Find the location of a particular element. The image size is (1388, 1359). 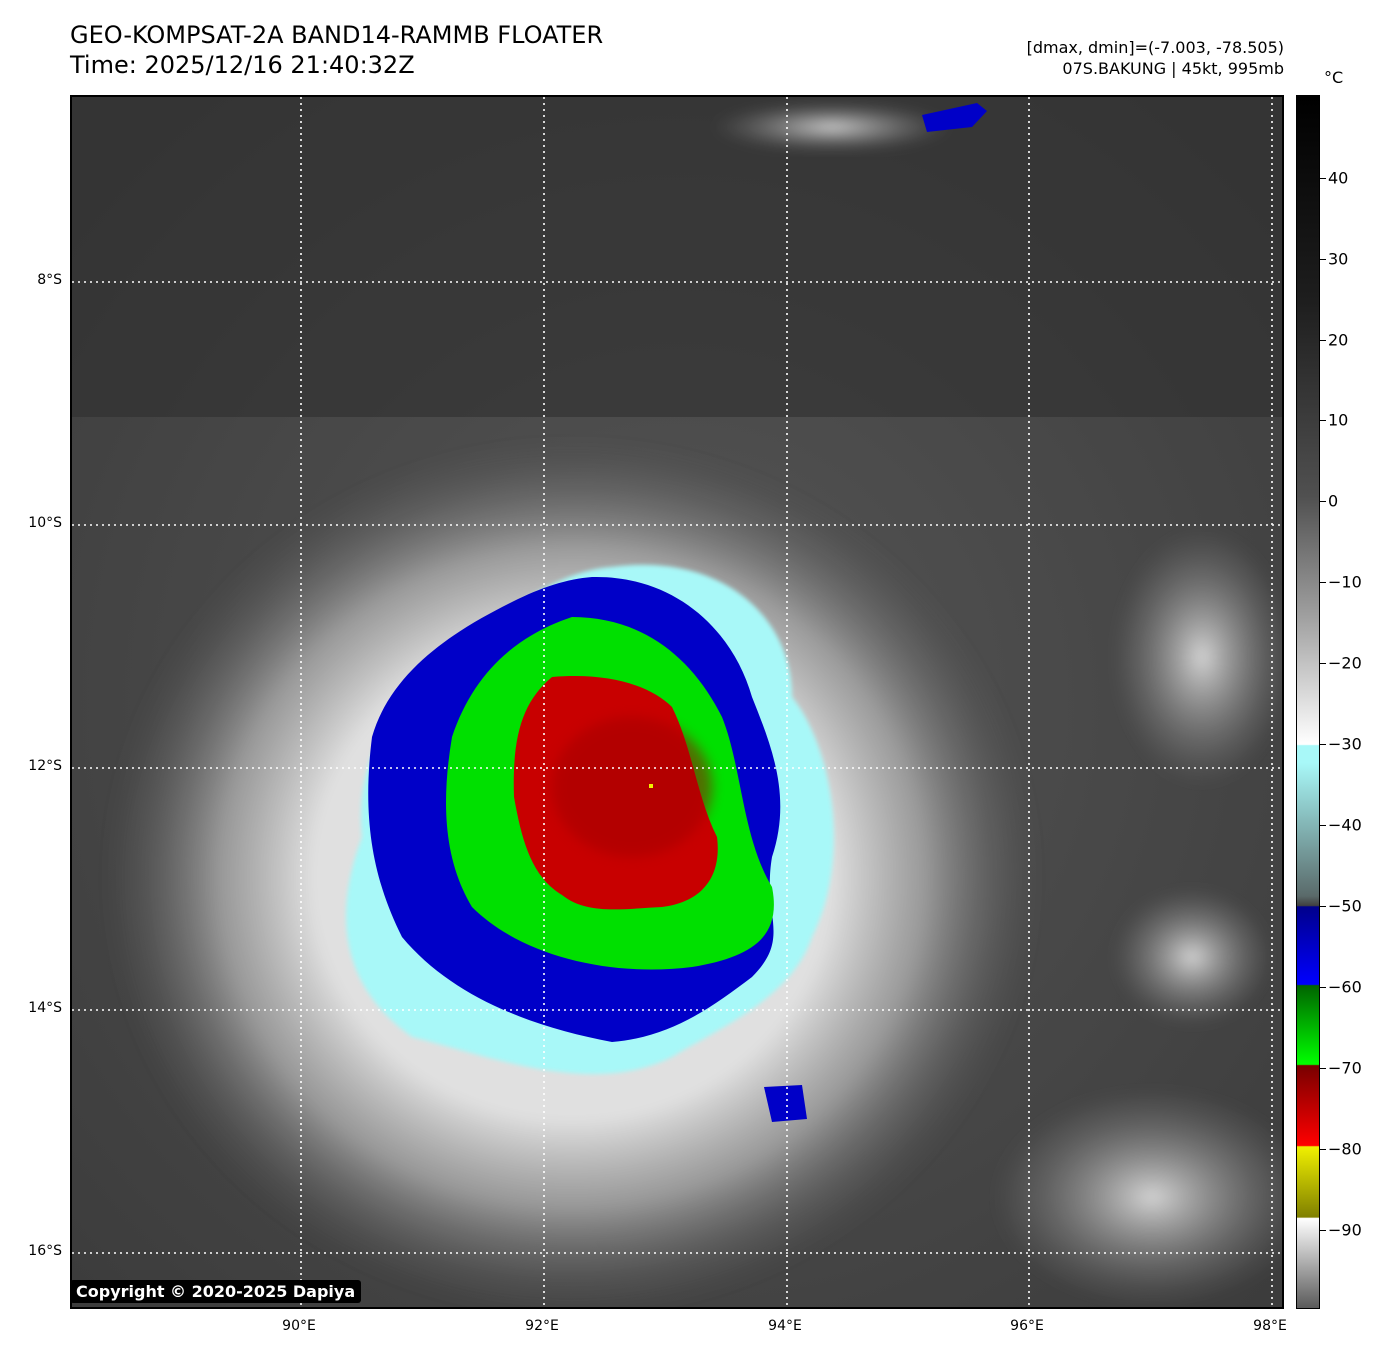

colorbar-tick-minus50 is located at coordinates (1323, 906).